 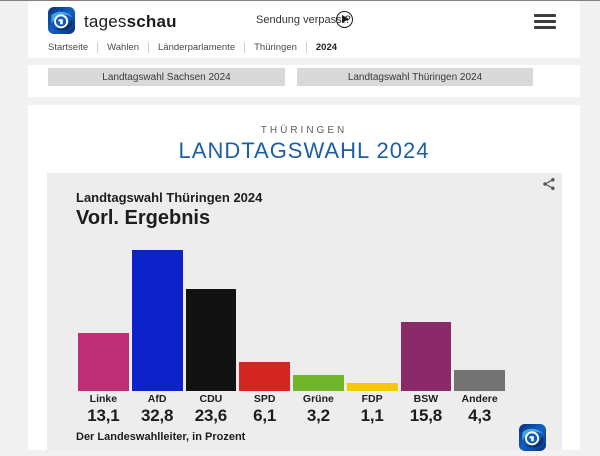 I want to click on bar-spd, so click(x=264, y=376).